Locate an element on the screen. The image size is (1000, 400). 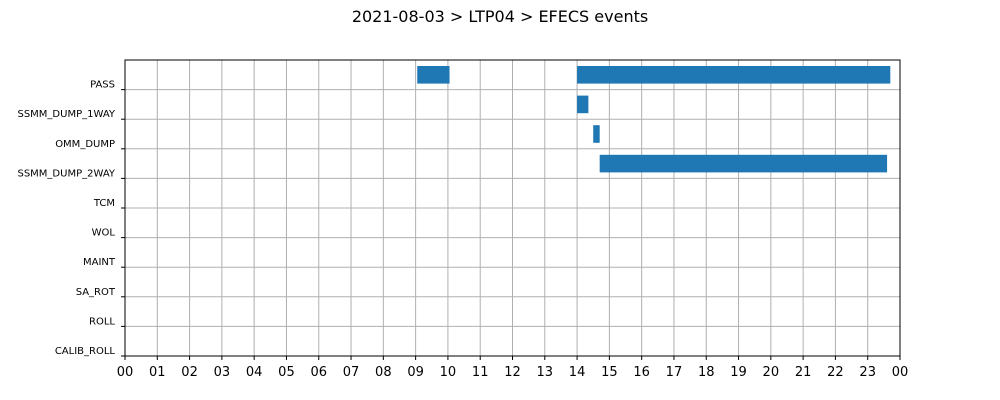
x-tick-label: 10 is located at coordinates (448, 372).